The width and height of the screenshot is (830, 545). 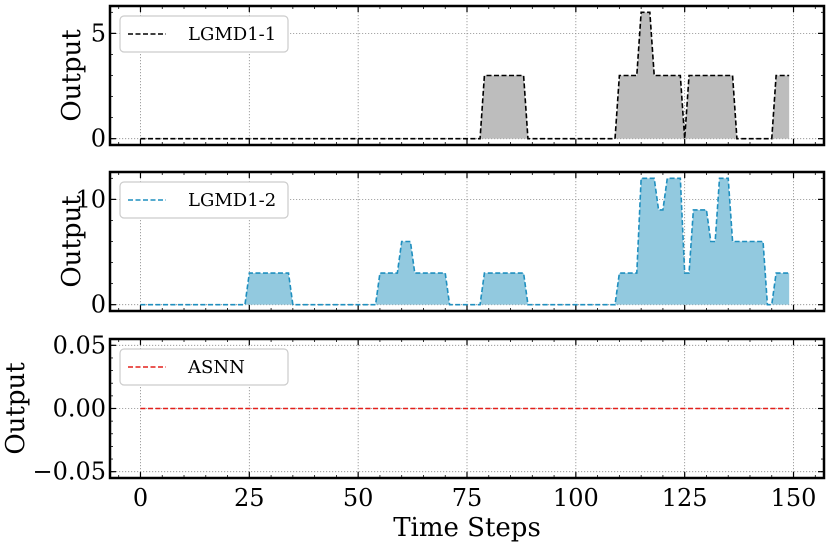 I want to click on x-tick-label: 25, so click(x=249, y=498).